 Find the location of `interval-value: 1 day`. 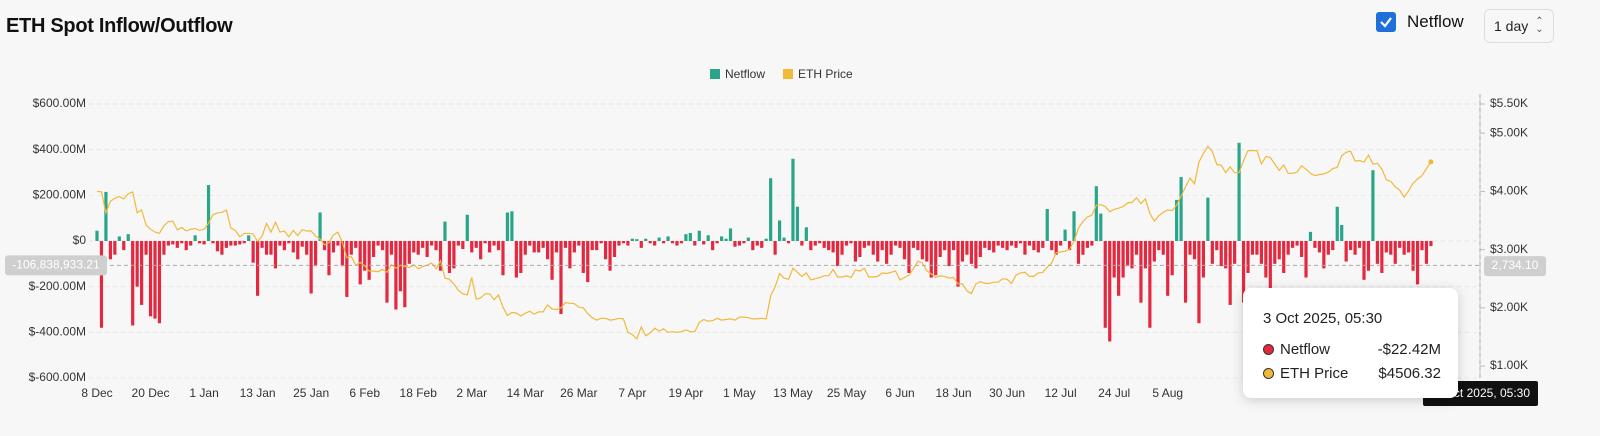

interval-value: 1 day is located at coordinates (1511, 26).